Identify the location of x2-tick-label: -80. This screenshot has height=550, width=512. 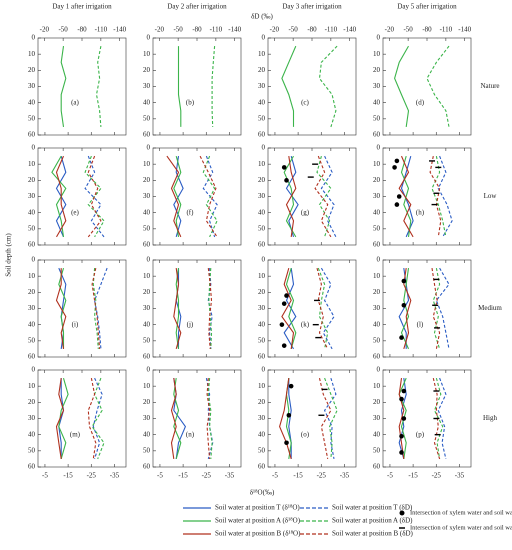
(427, 30).